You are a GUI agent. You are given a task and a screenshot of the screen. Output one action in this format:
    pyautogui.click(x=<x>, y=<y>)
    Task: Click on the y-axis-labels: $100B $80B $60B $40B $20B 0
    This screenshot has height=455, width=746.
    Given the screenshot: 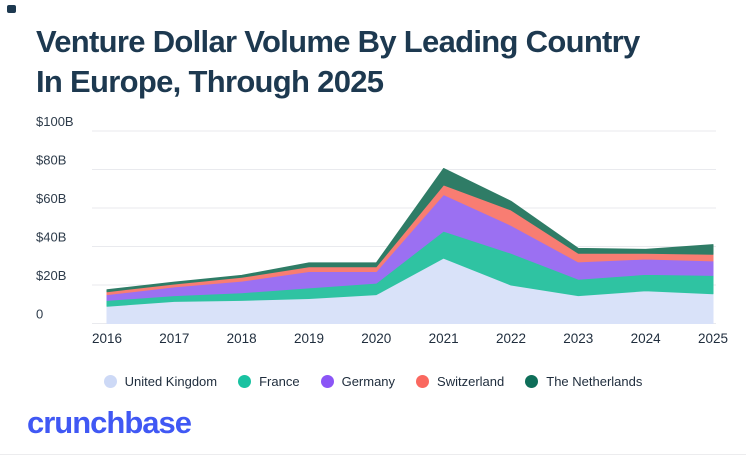 What is the action you would take?
    pyautogui.click(x=55, y=218)
    